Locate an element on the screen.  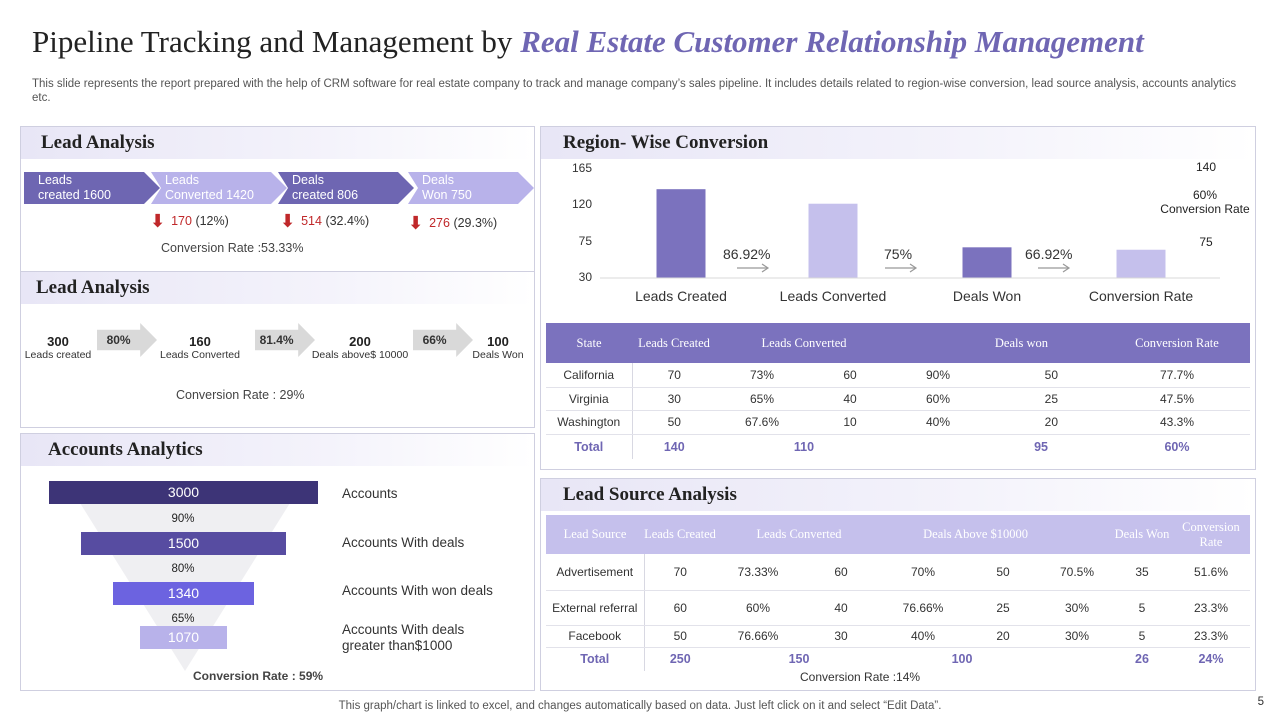
cell: 77.7% is located at coordinates (1177, 375).